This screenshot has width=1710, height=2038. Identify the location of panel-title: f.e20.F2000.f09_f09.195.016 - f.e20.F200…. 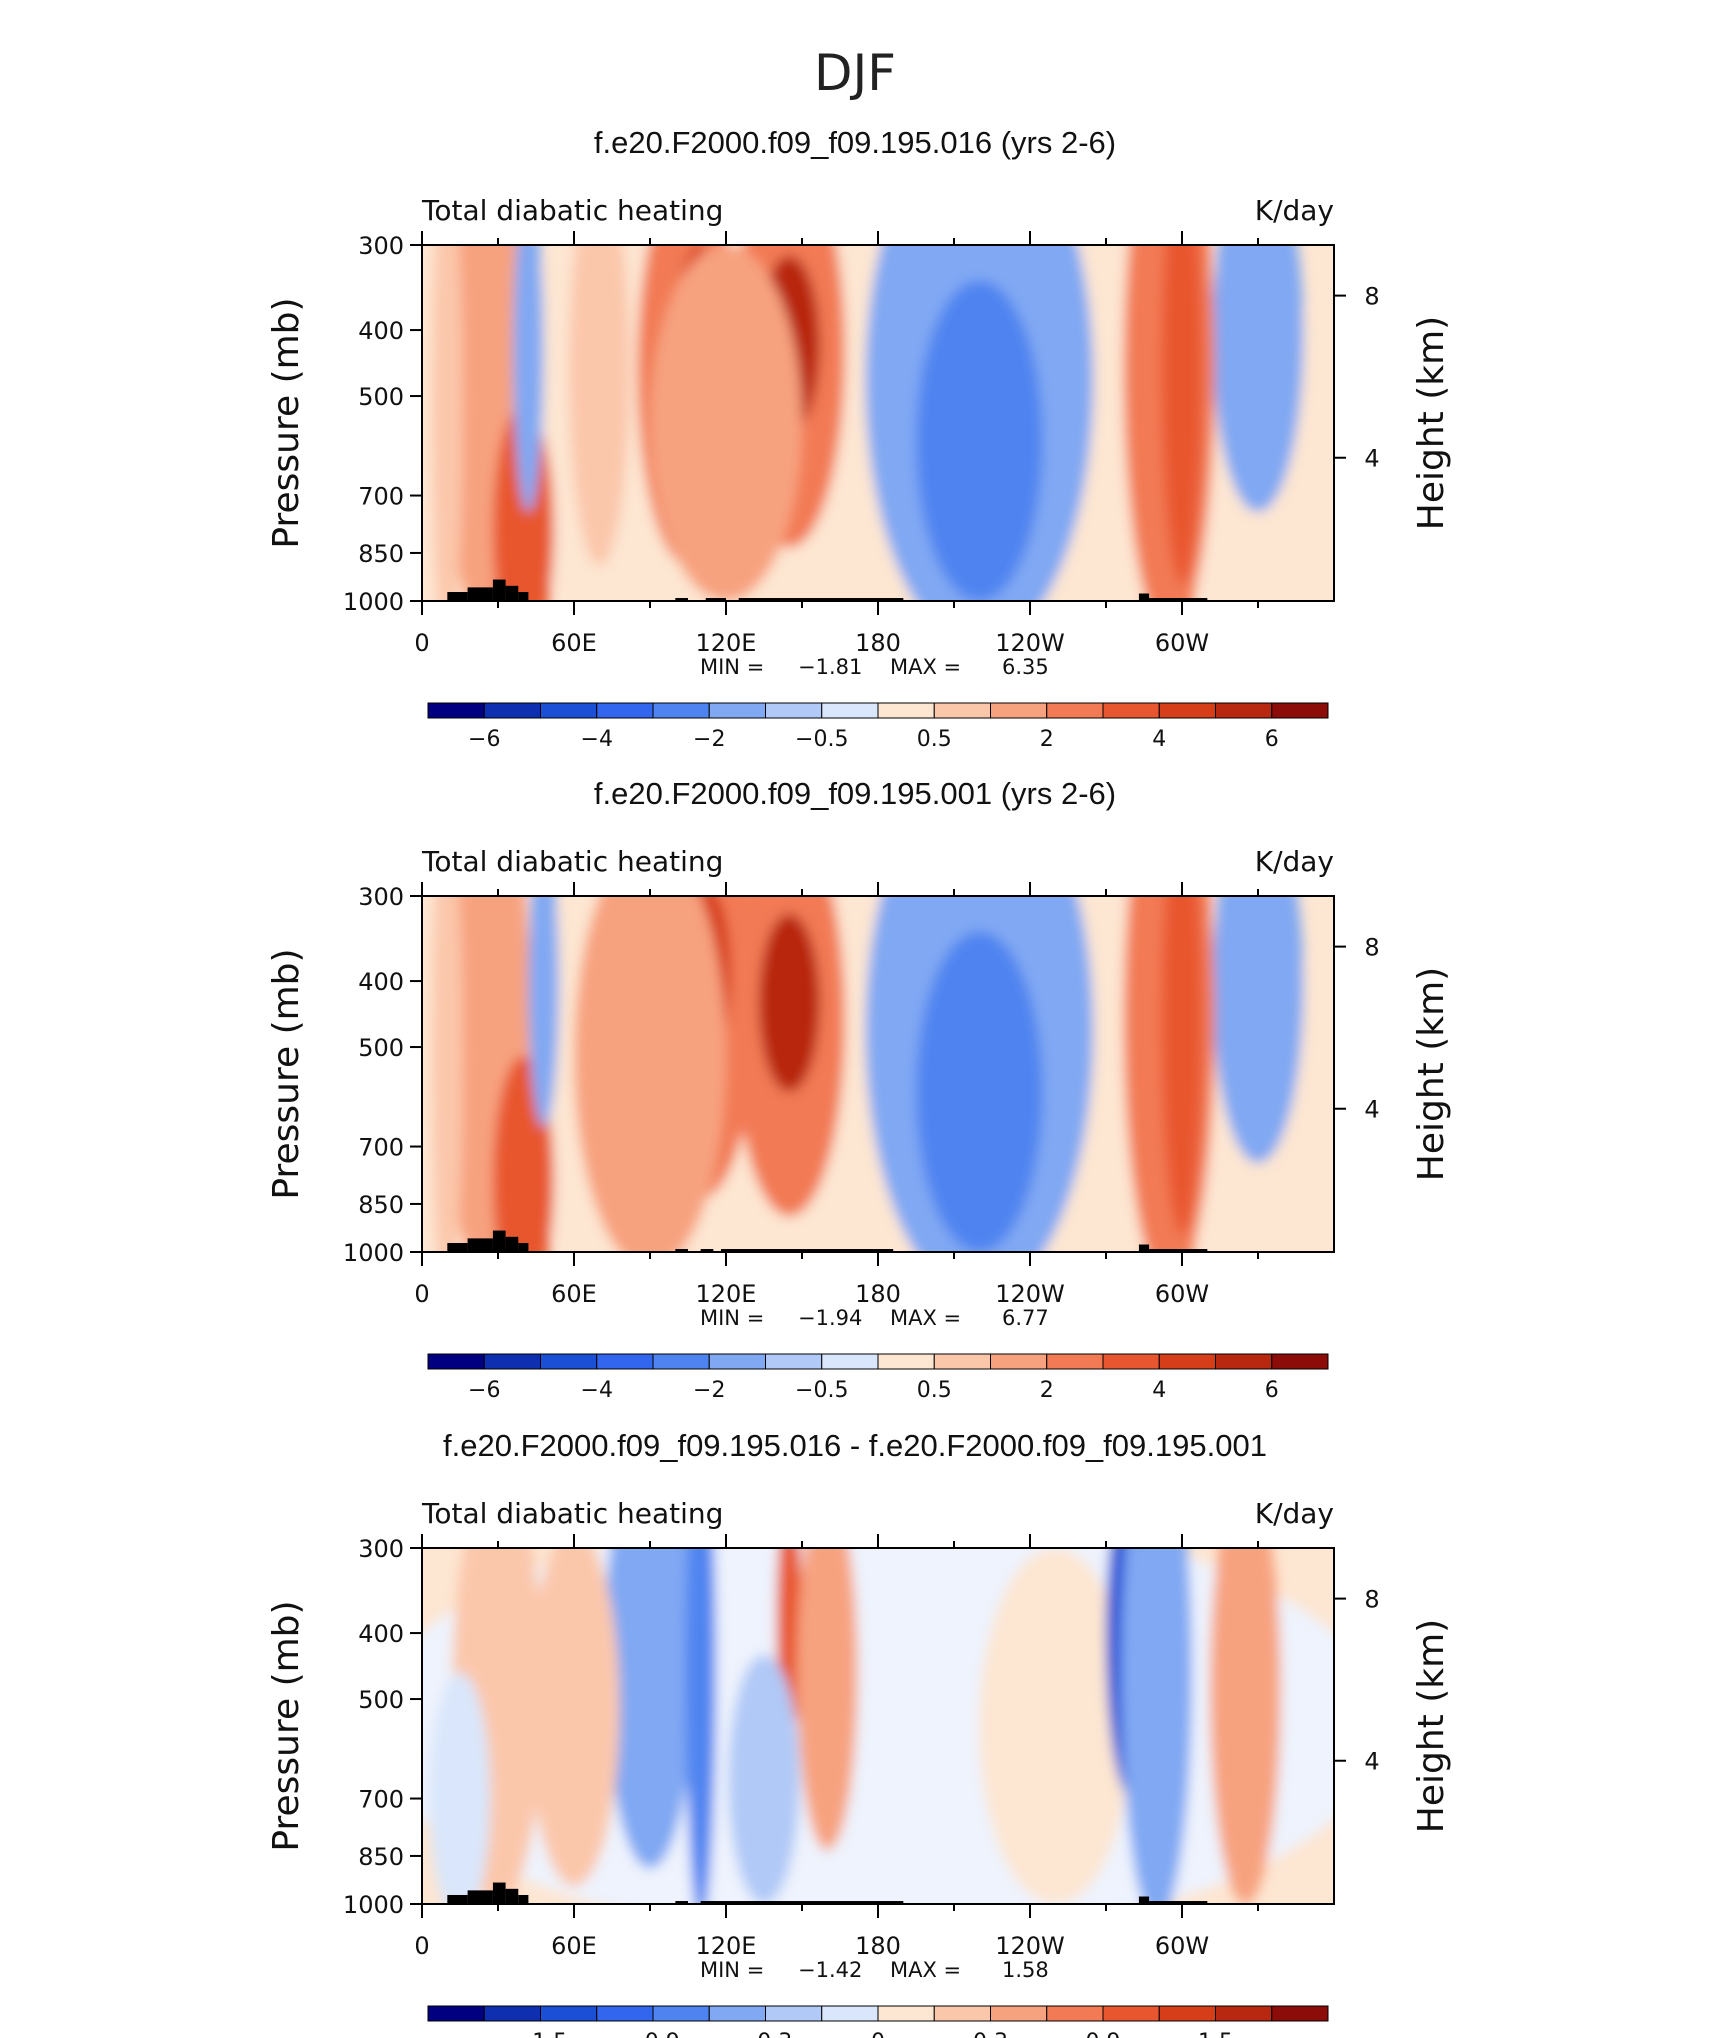
(855, 1445).